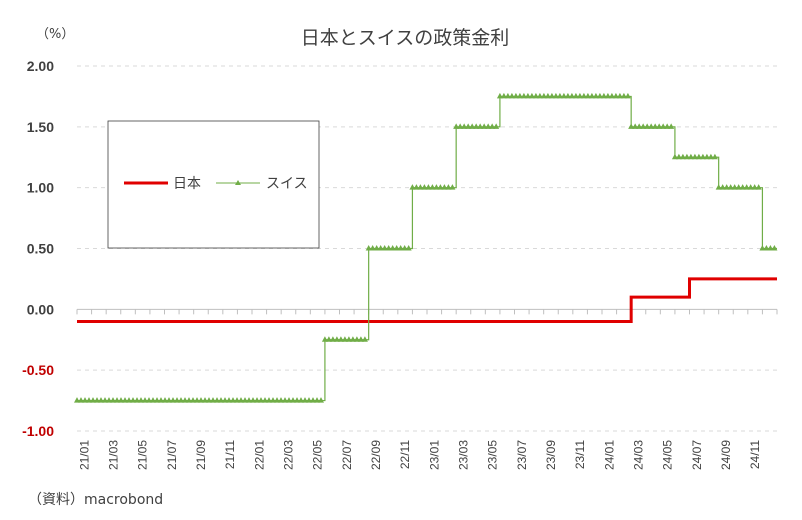 This screenshot has height=520, width=802. Describe the element at coordinates (38, 431) in the screenshot. I see `y-tick-label: -1.00` at that location.